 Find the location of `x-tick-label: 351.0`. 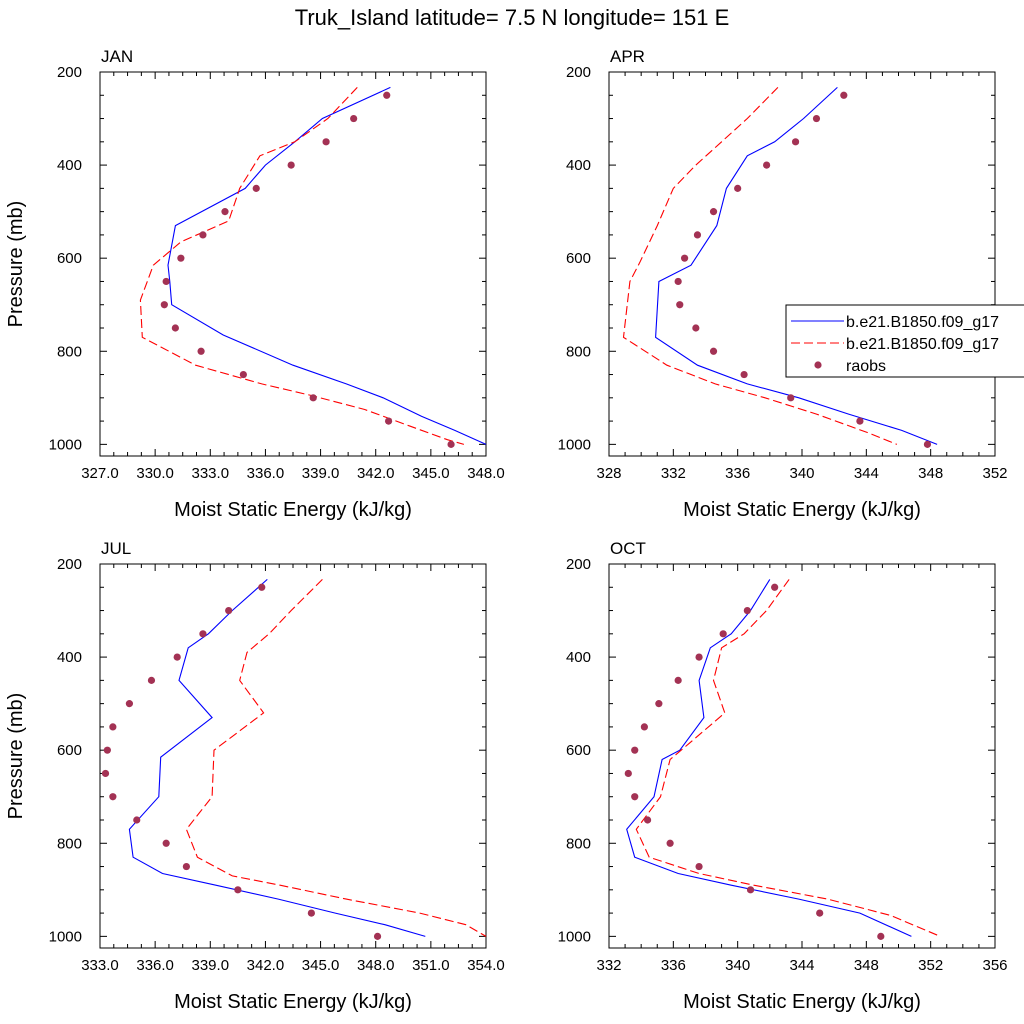

x-tick-label: 351.0 is located at coordinates (431, 965).